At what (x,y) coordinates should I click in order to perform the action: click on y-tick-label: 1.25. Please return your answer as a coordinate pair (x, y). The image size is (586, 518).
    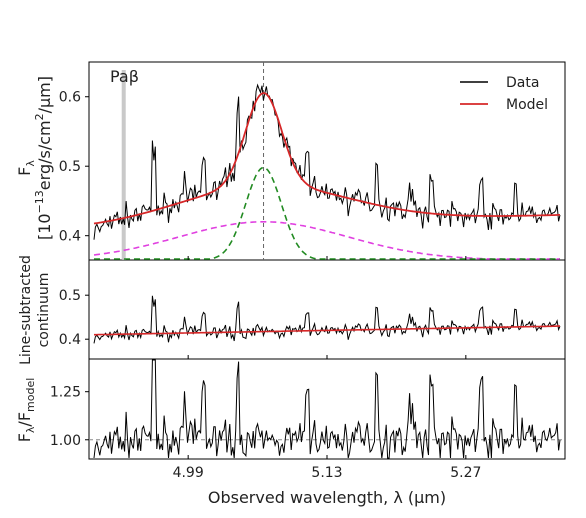
    Looking at the image, I should click on (65, 393).